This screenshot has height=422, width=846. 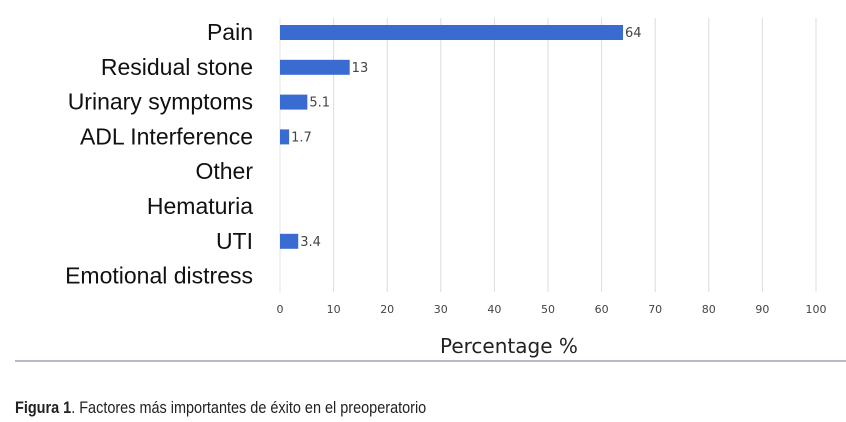 What do you see at coordinates (200, 206) in the screenshot?
I see `category-label: Hematuria` at bounding box center [200, 206].